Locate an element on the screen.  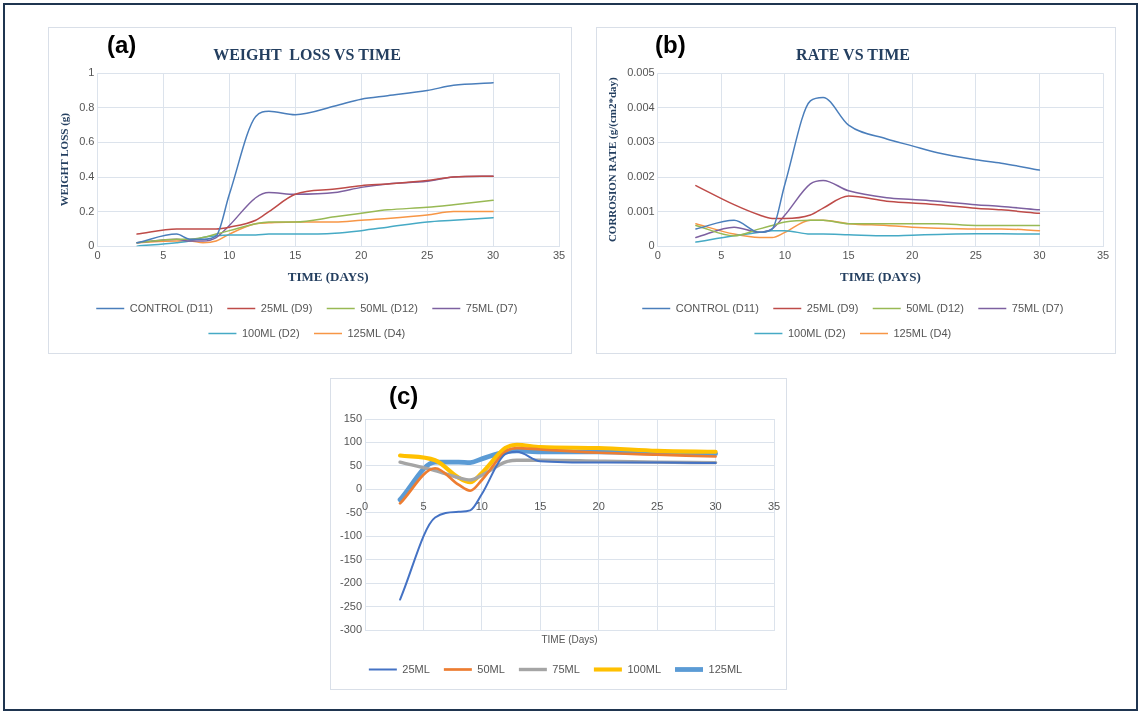
text: (a) is located at coordinates (122, 44).